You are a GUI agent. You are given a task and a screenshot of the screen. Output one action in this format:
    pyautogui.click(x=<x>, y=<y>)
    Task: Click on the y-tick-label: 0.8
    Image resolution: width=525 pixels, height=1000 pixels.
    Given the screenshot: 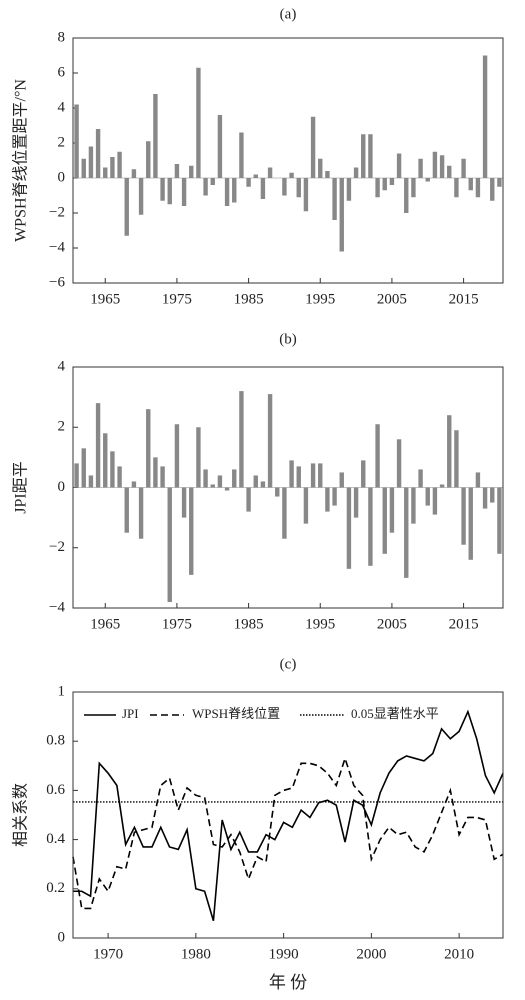 What is the action you would take?
    pyautogui.click(x=55, y=741)
    